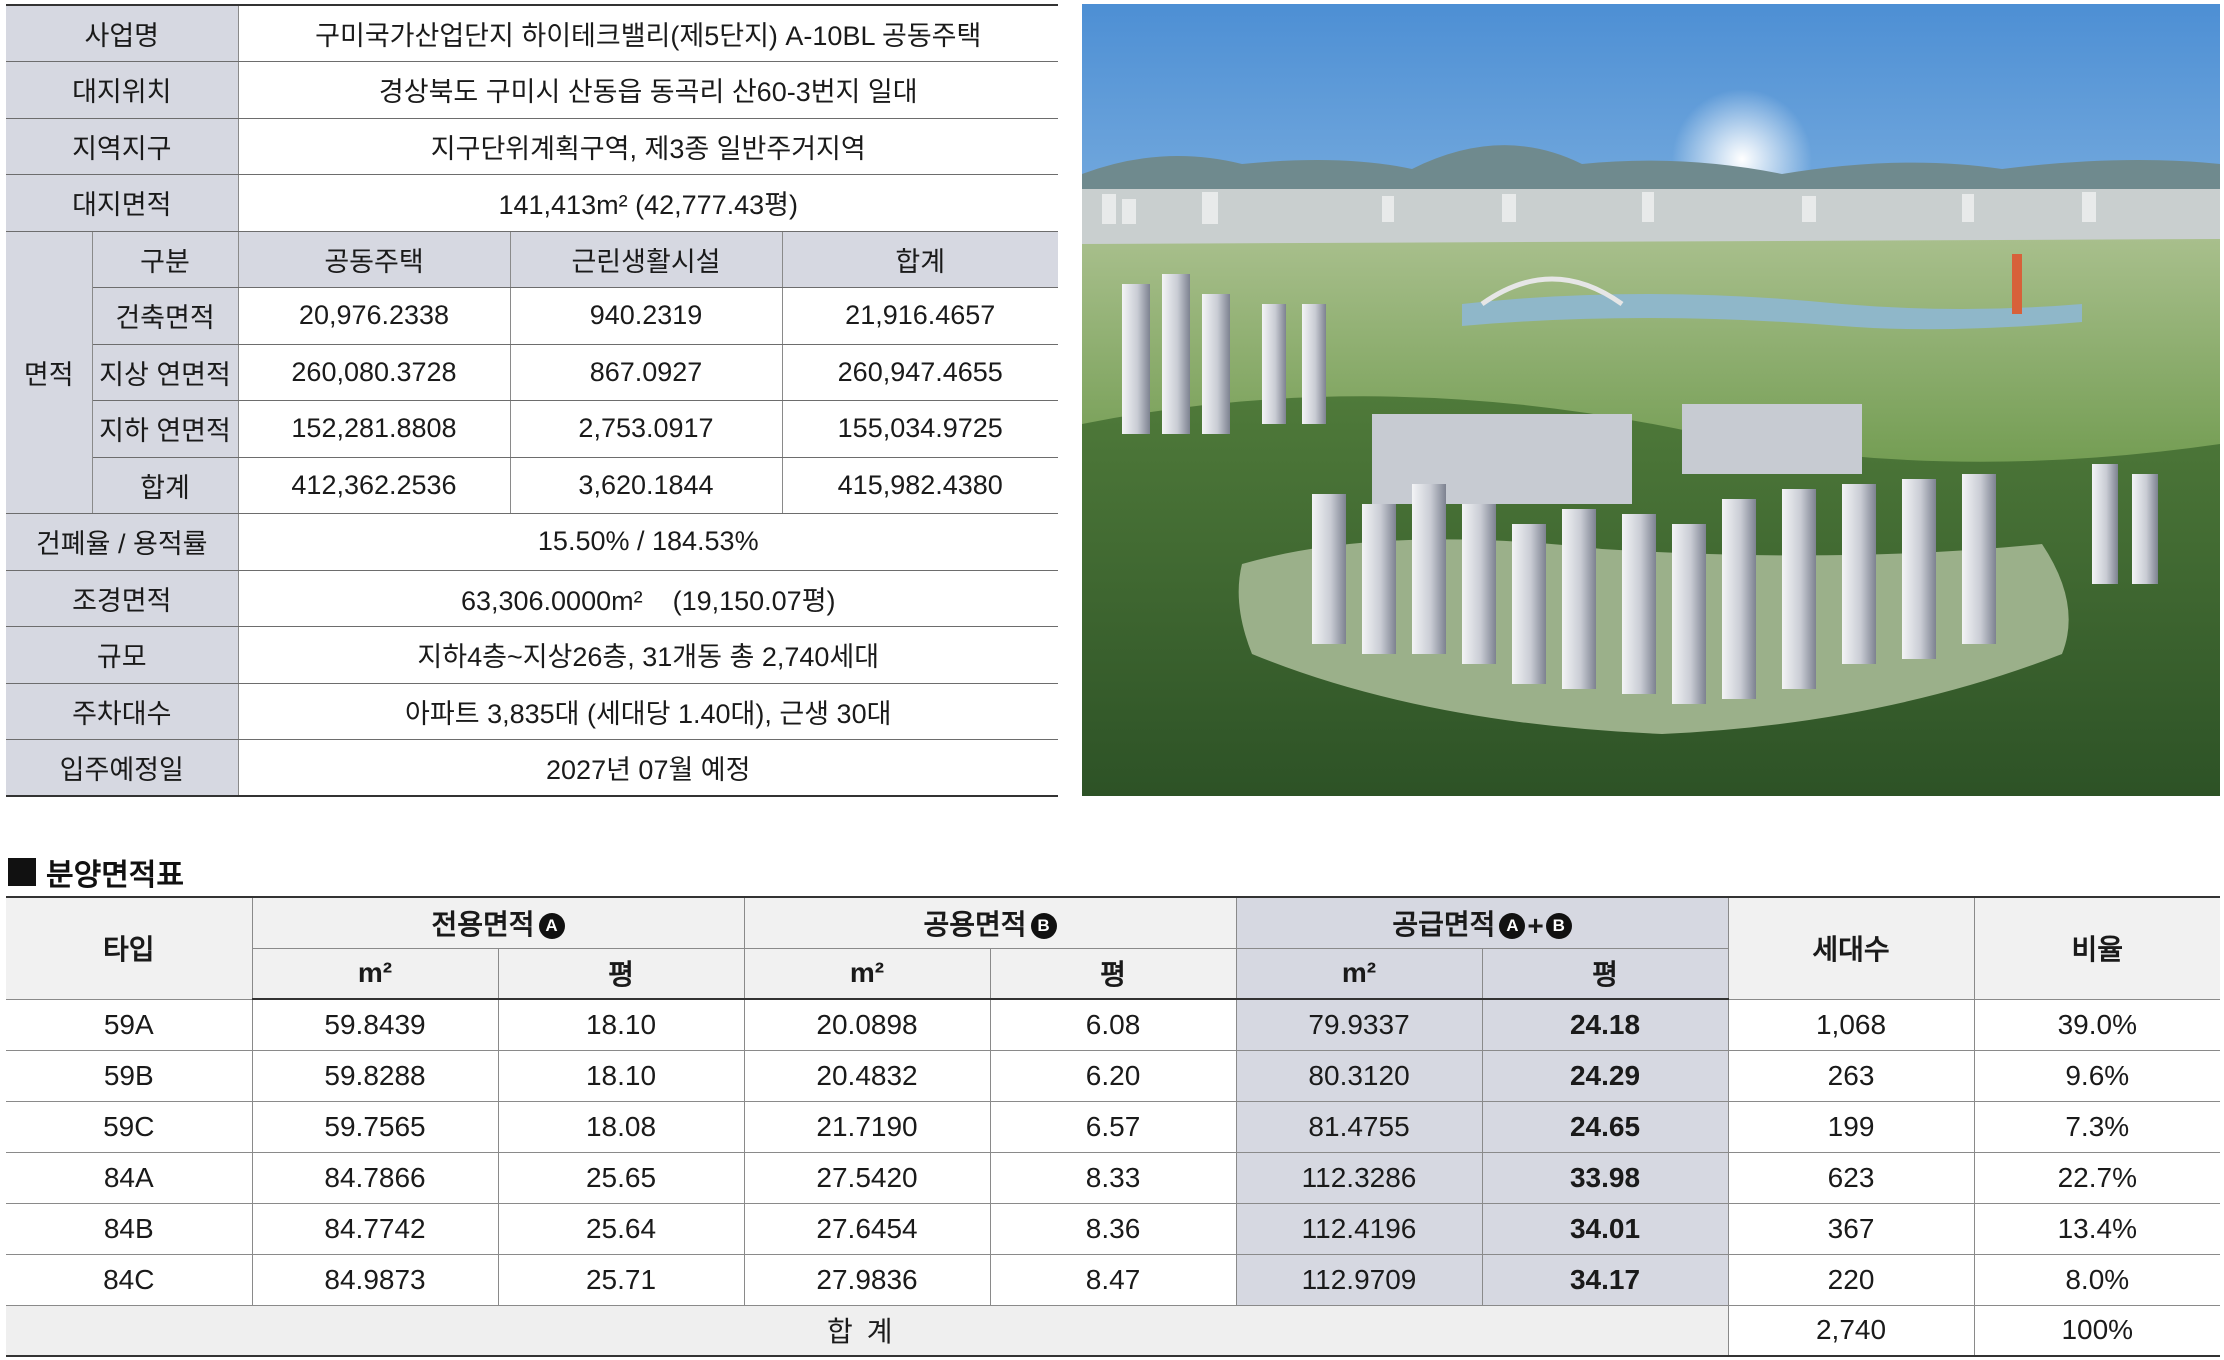 The image size is (2224, 1360). I want to click on supply-pyeong-cell: 33.98, so click(1605, 1178).